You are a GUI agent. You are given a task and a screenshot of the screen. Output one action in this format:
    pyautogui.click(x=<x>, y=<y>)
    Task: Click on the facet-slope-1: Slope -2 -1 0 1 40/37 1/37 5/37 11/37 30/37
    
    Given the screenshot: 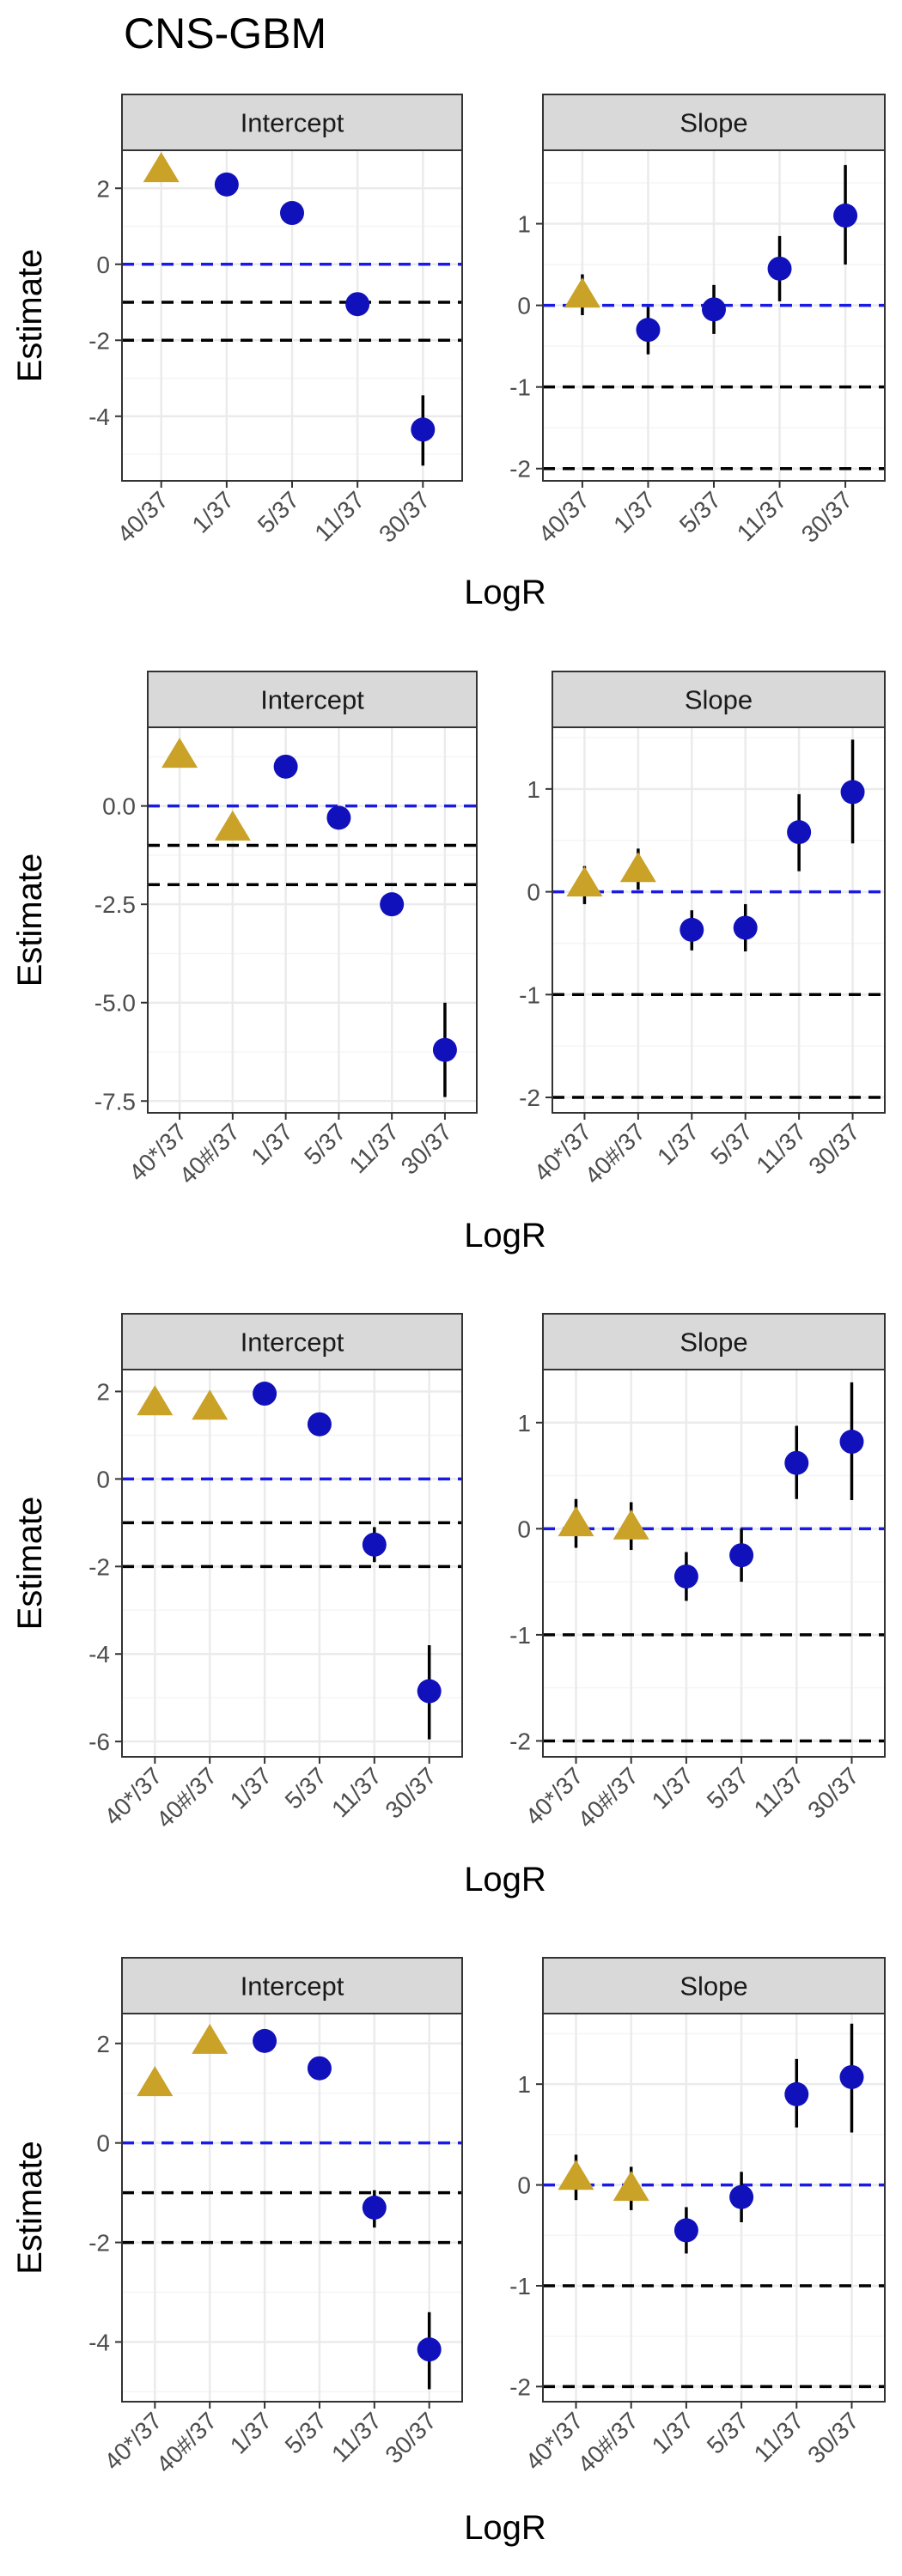 What is the action you would take?
    pyautogui.click(x=697, y=321)
    